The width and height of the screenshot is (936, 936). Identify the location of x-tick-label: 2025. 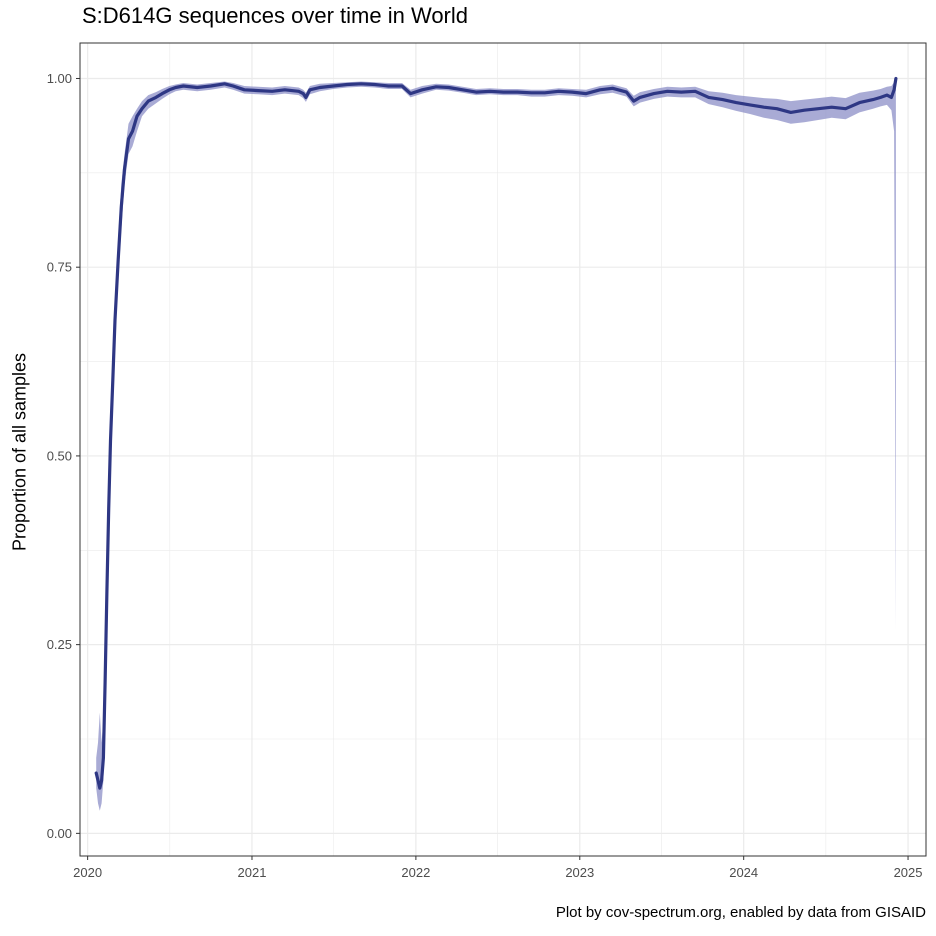
(908, 872).